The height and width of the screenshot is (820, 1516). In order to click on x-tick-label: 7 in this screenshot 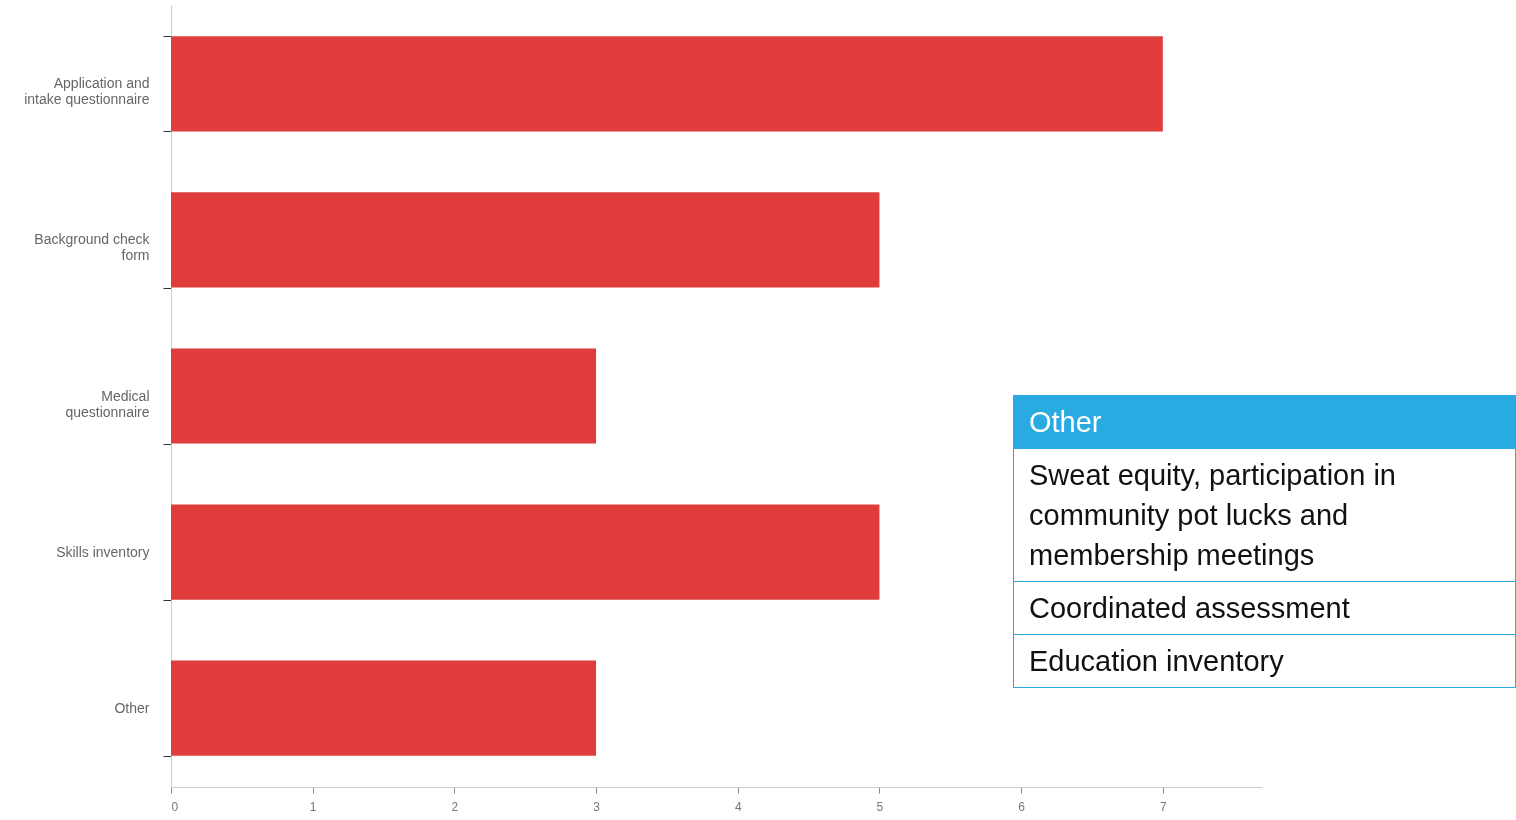, I will do `click(1163, 806)`.